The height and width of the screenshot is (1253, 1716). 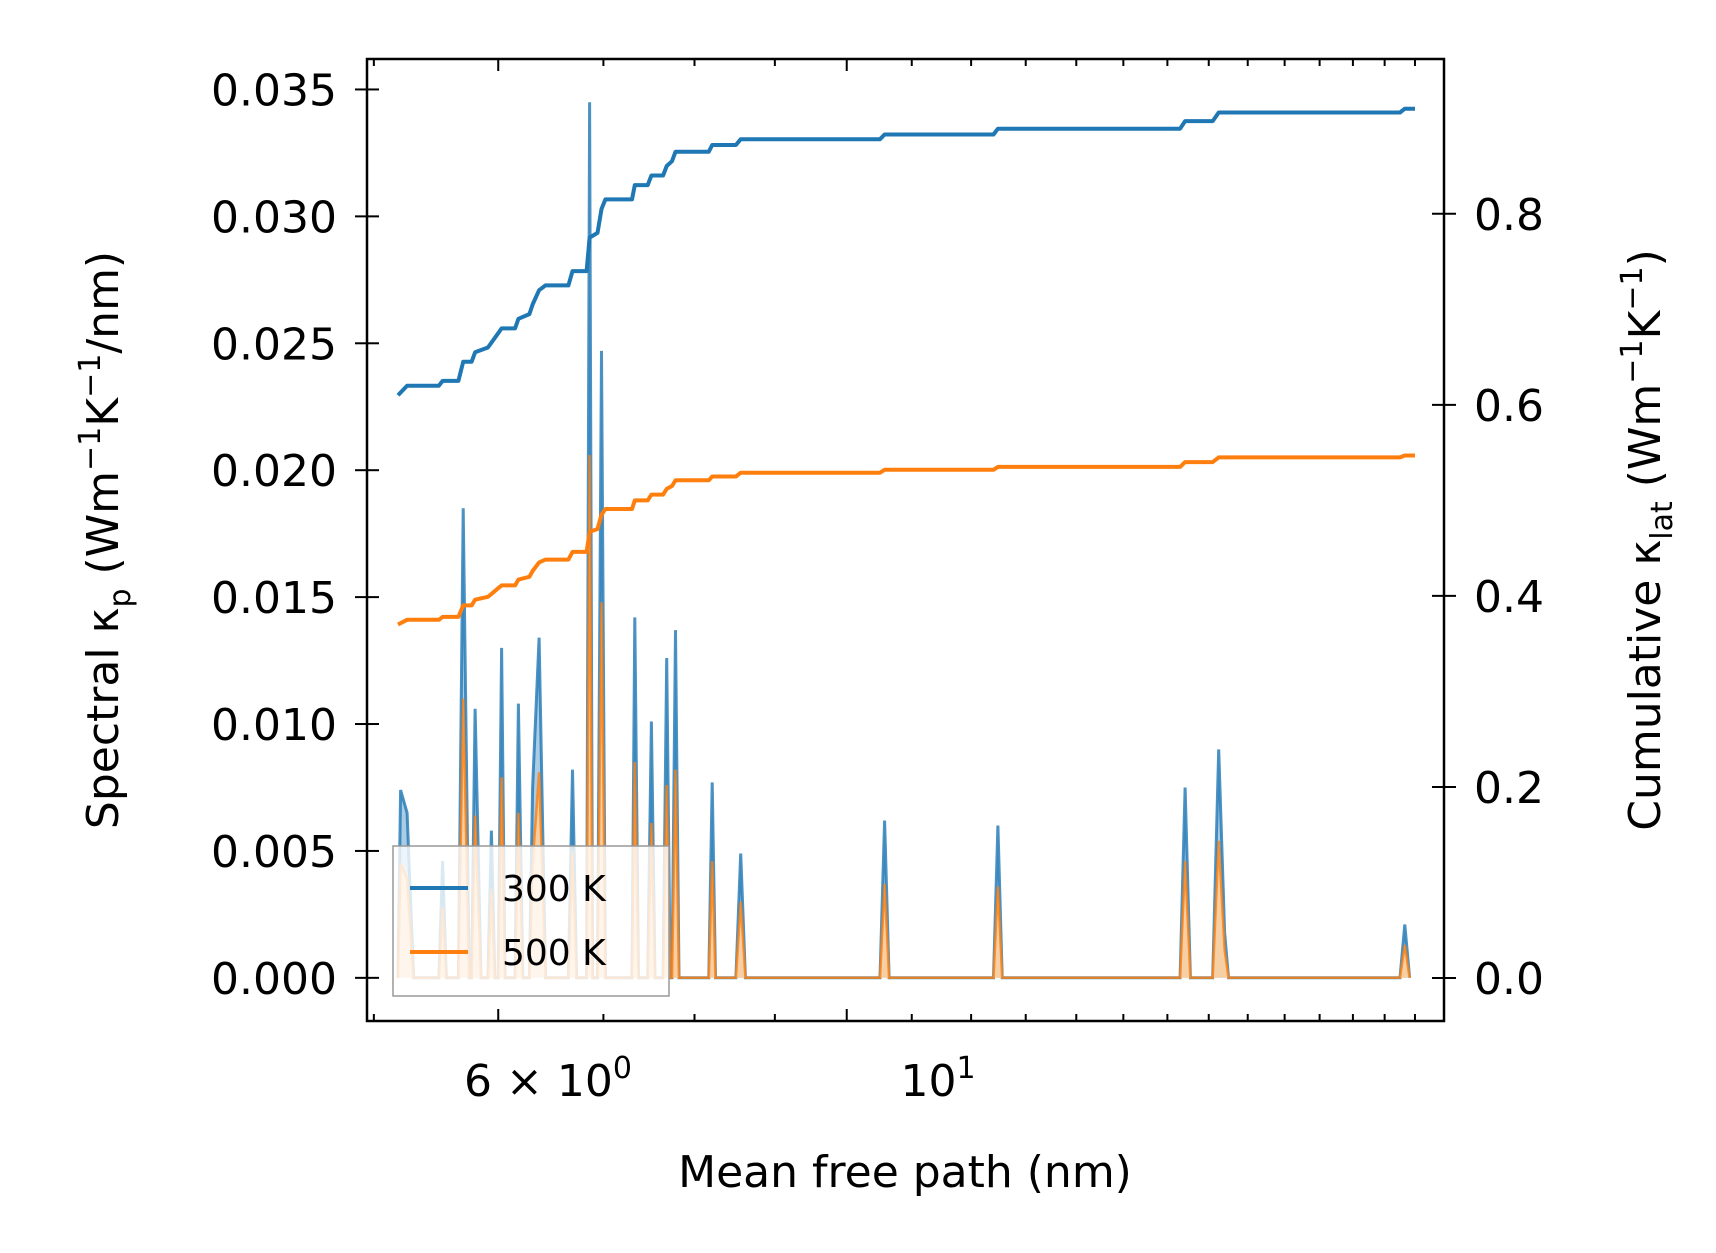 I want to click on cumulative-line-300k, so click(x=905, y=251).